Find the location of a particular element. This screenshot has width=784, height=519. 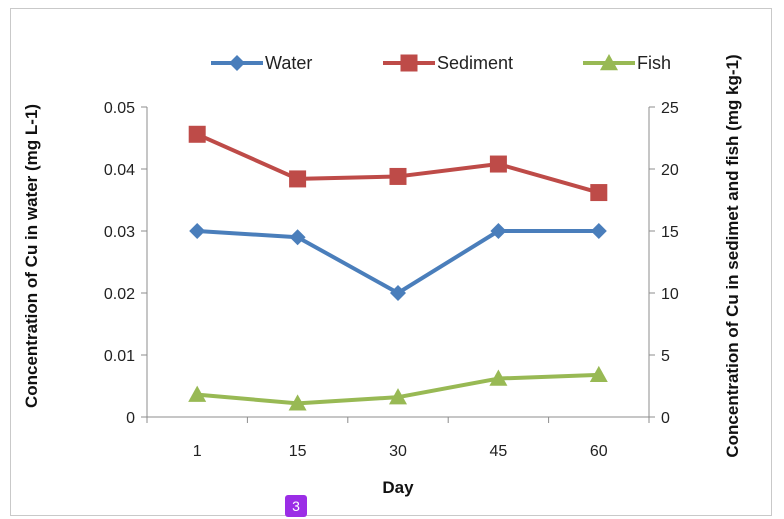

legend-item-water: Water is located at coordinates (261, 63).